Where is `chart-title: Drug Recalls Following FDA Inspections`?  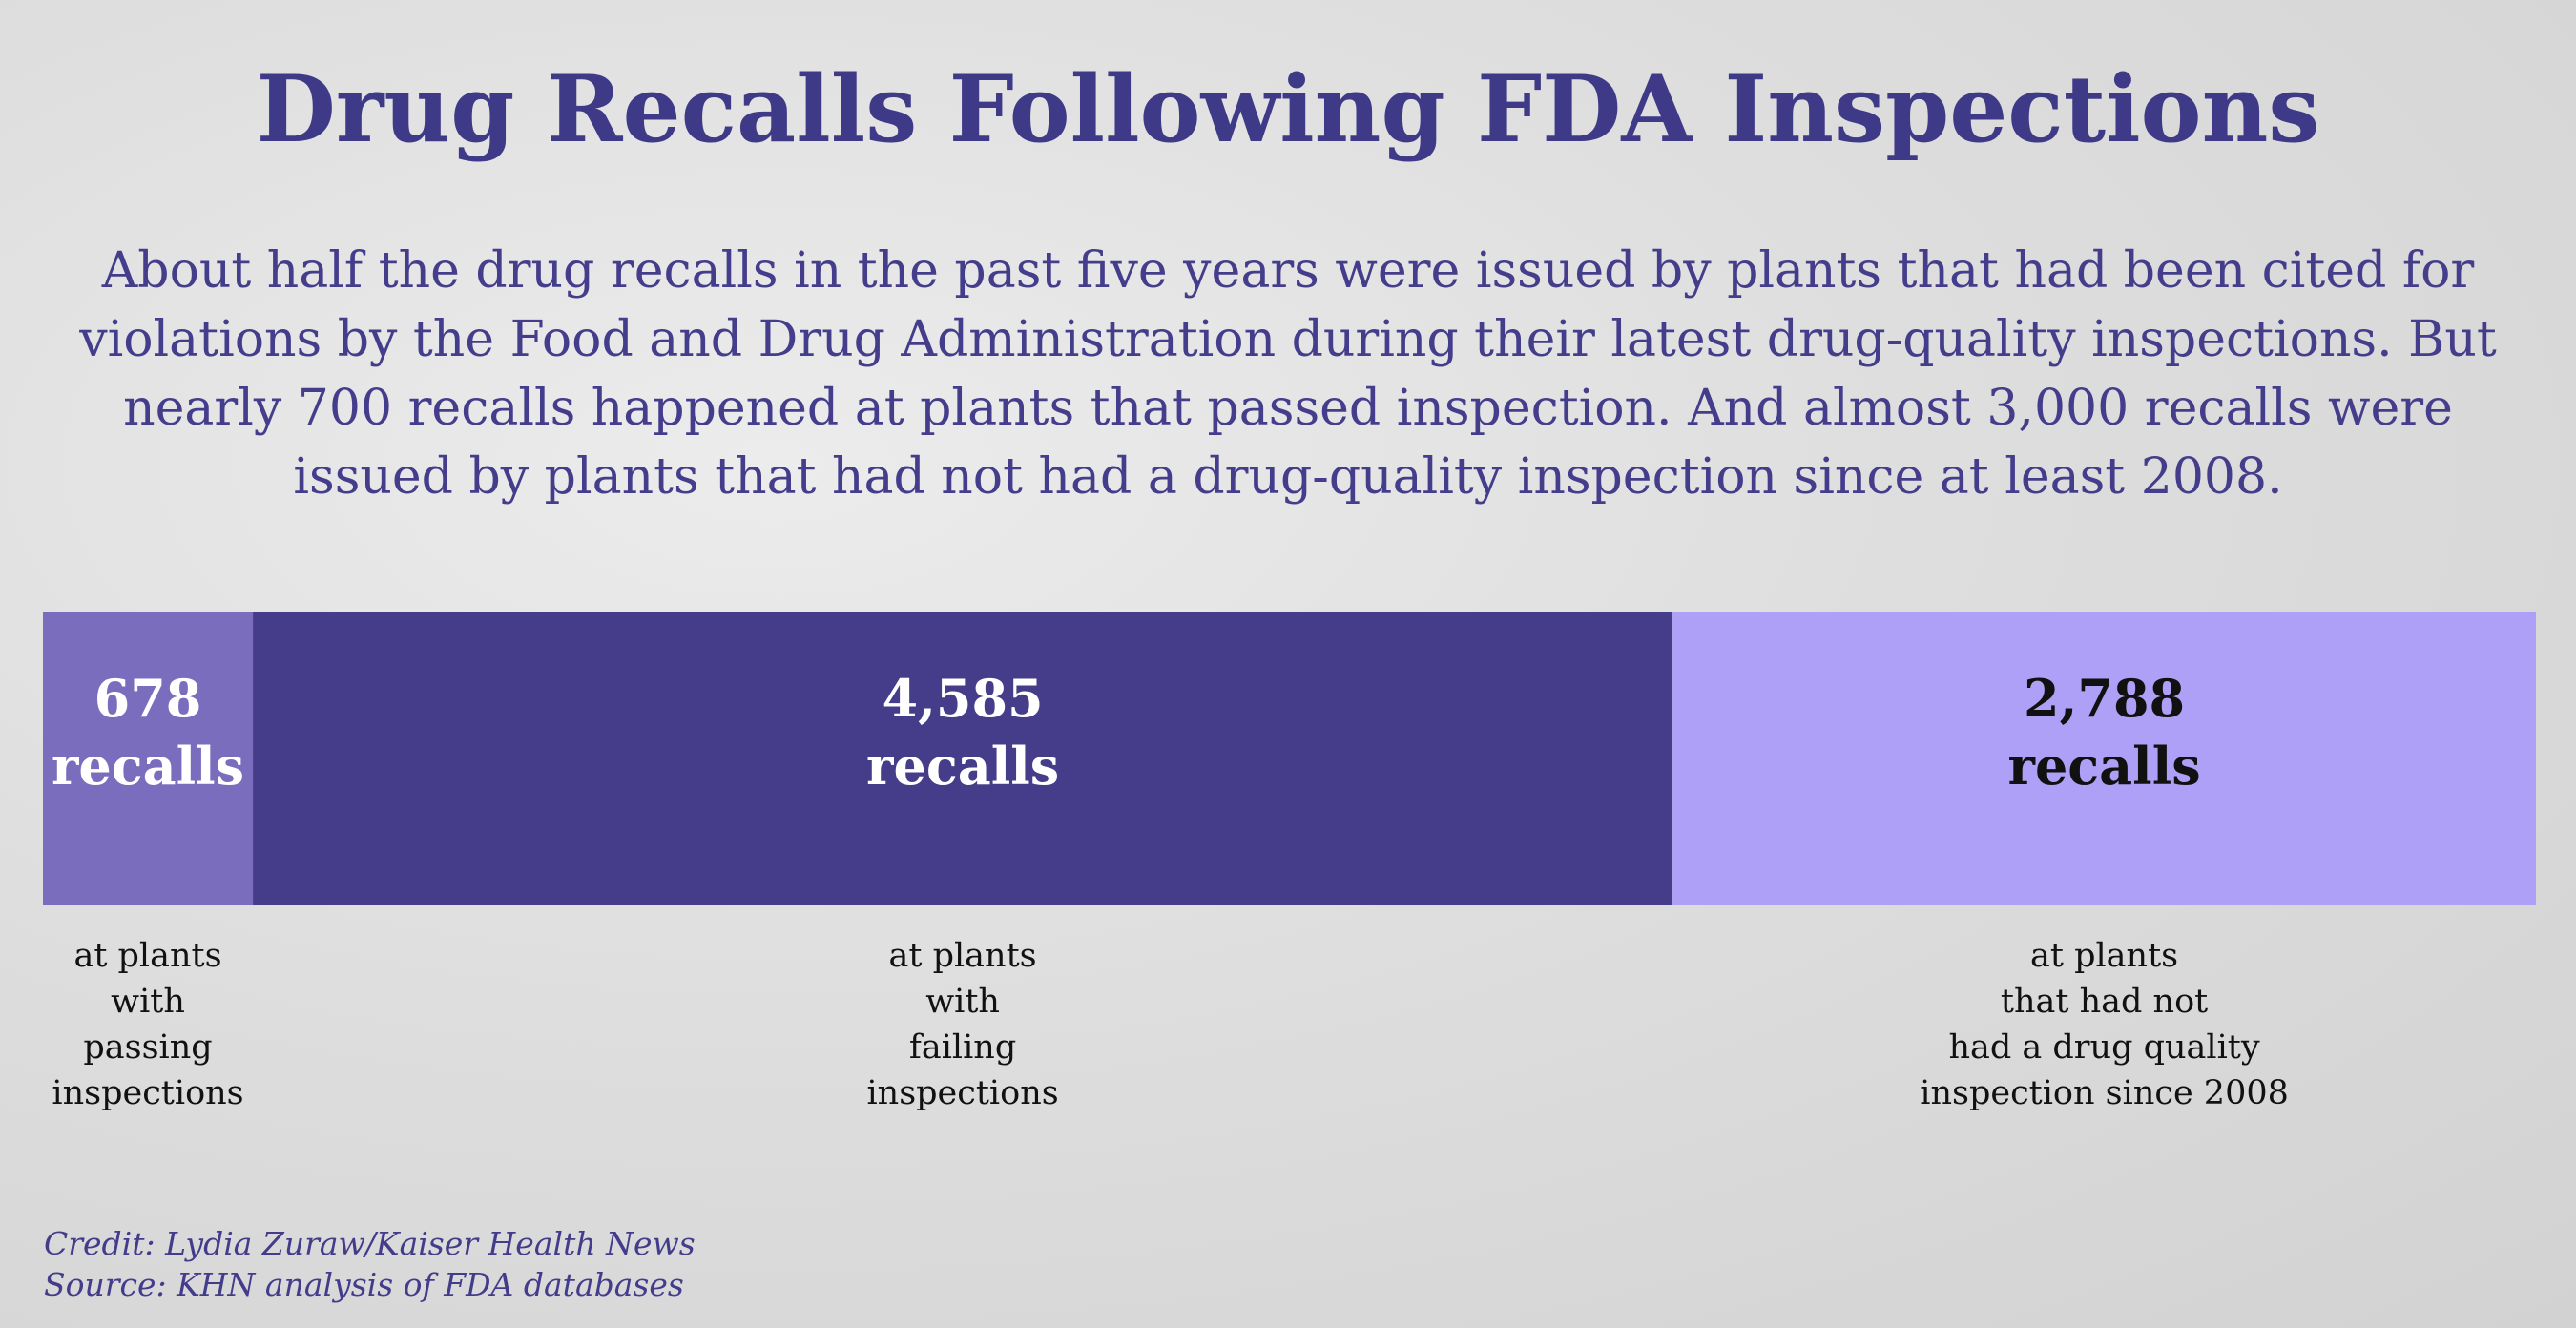 chart-title: Drug Recalls Following FDA Inspections is located at coordinates (1288, 109).